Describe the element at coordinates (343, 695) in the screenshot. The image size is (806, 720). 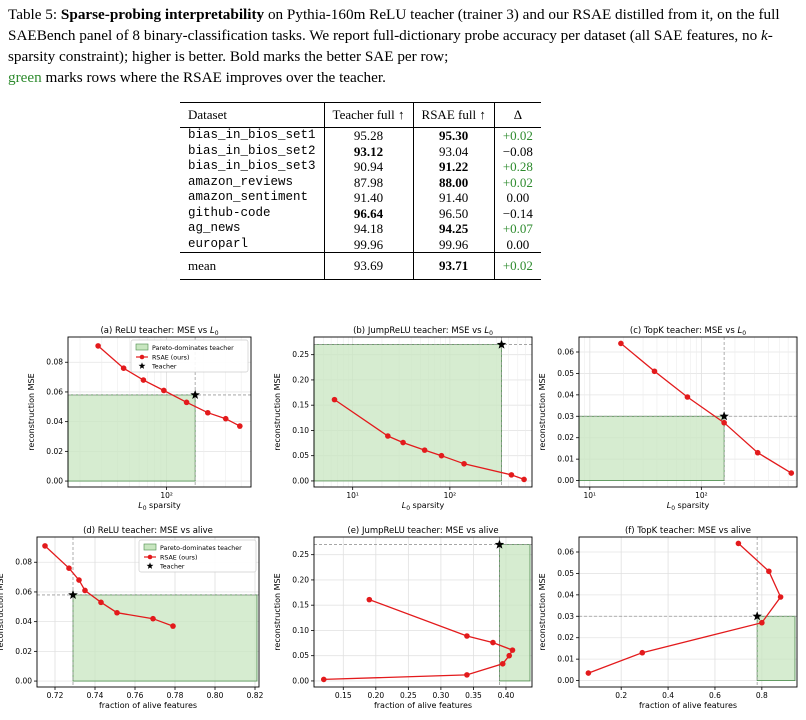
I see `x-tick-label: 0.15` at that location.